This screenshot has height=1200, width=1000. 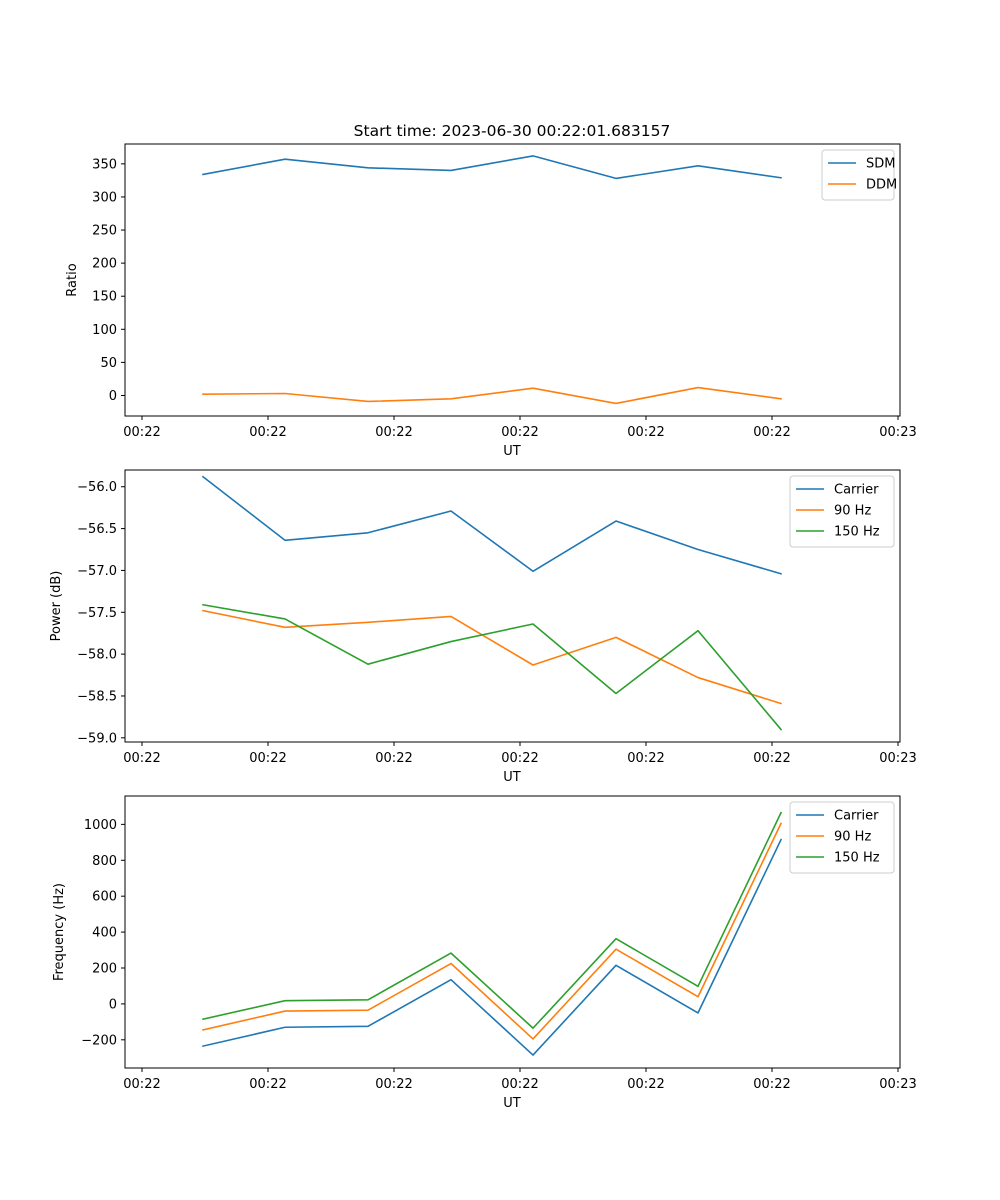 What do you see at coordinates (97, 487) in the screenshot?
I see `y-tick-label: −56.0` at bounding box center [97, 487].